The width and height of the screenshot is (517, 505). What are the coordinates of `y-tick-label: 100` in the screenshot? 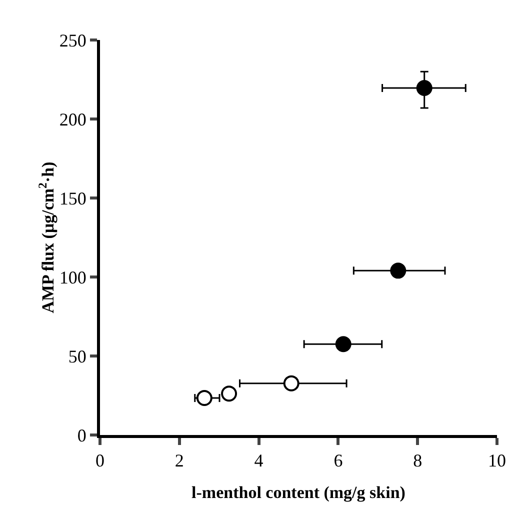 It's located at (72, 277).